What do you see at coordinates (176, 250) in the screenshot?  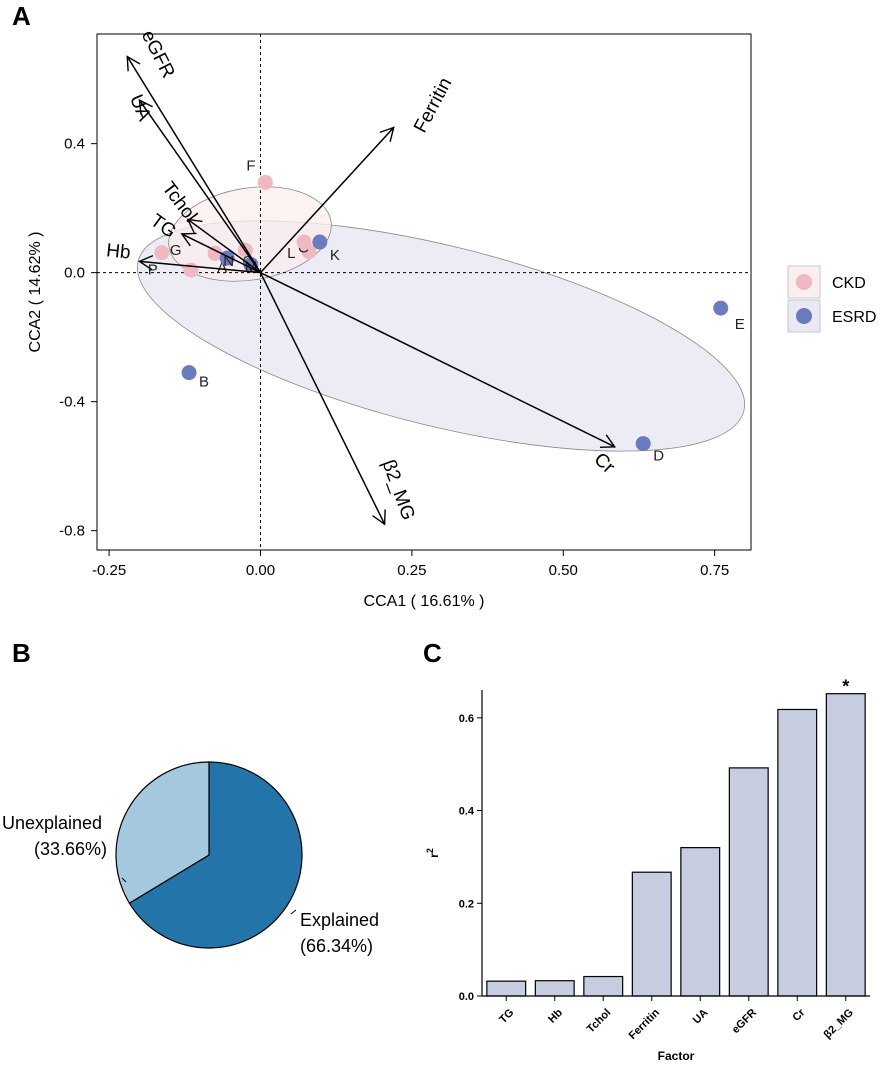 I see `point-label-g: G` at bounding box center [176, 250].